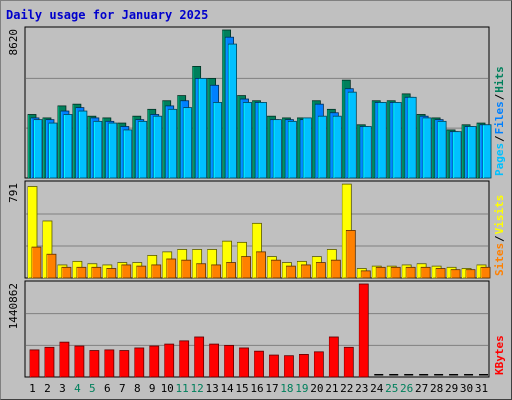 The width and height of the screenshot is (512, 400). Describe the element at coordinates (499, 117) in the screenshot. I see `legend-files: Files` at that location.